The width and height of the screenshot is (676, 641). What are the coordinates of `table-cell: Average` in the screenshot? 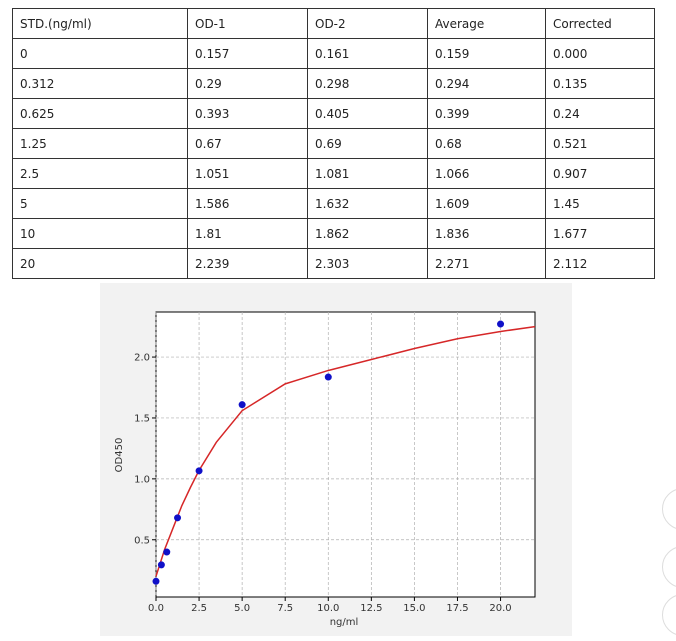 It's located at (486, 23).